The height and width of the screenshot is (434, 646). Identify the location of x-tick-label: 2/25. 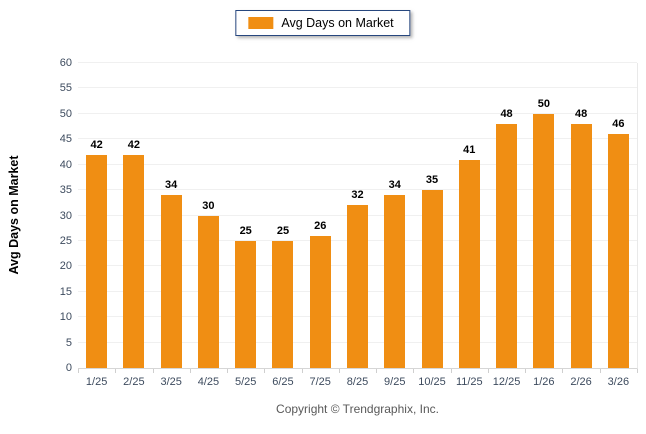
(134, 382).